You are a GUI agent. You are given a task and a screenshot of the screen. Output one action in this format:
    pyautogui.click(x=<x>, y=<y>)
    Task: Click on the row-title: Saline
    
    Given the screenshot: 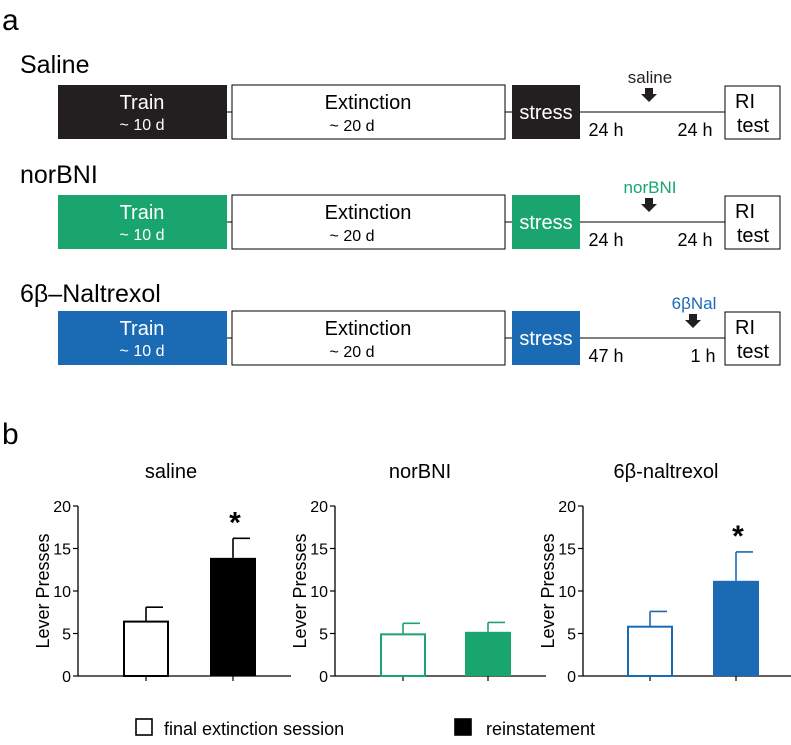 What is the action you would take?
    pyautogui.click(x=55, y=65)
    